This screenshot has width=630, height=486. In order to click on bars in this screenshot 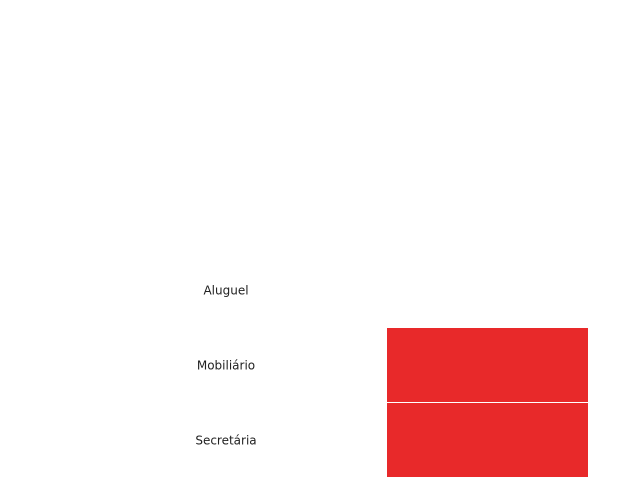, I will do `click(487, 402)`.